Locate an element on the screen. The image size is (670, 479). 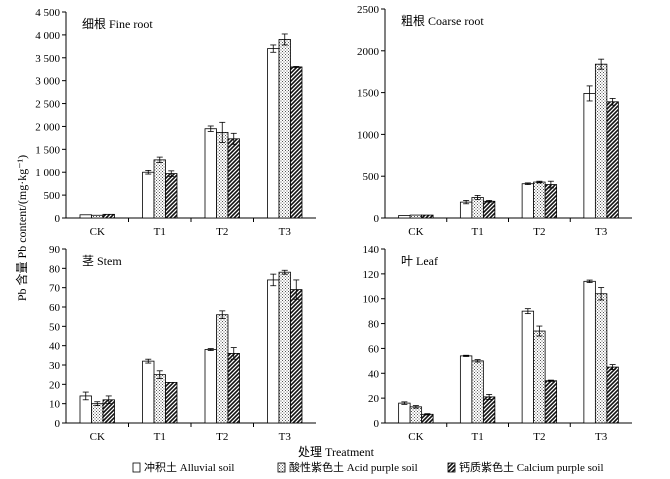
y-tick-label: 10 is located at coordinates (55, 405).